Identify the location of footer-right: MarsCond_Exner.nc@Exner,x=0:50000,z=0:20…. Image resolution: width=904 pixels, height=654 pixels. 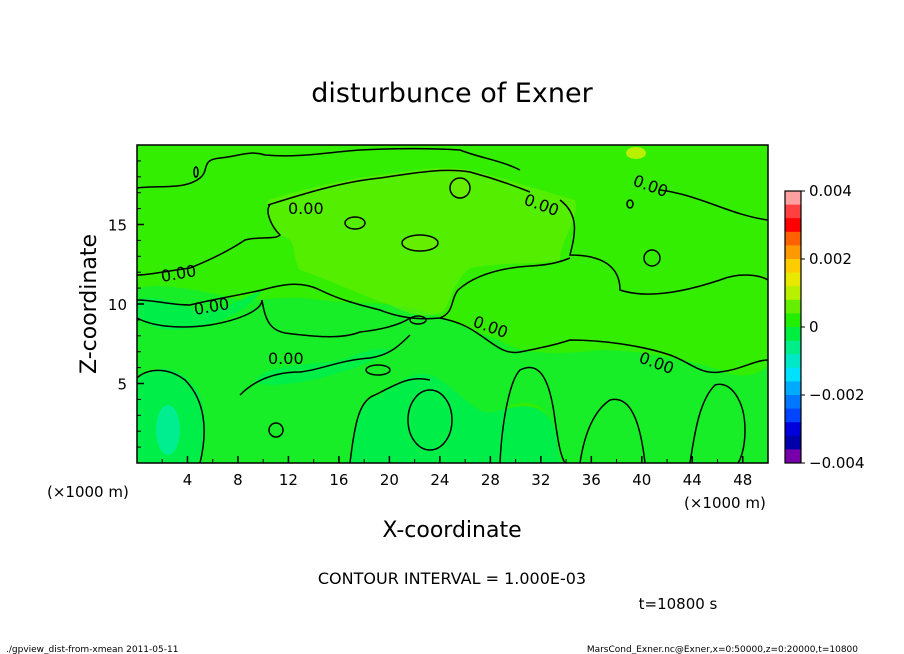
(722, 649).